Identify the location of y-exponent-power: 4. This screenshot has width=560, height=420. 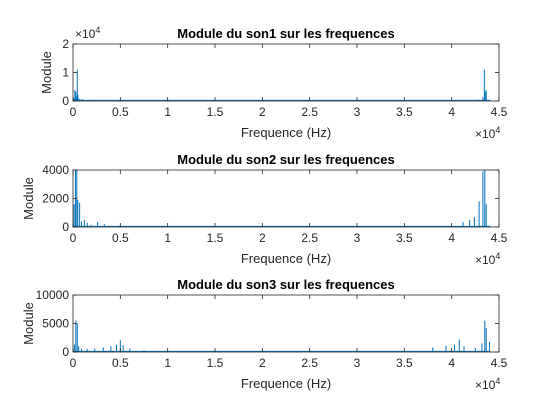
(97, 30).